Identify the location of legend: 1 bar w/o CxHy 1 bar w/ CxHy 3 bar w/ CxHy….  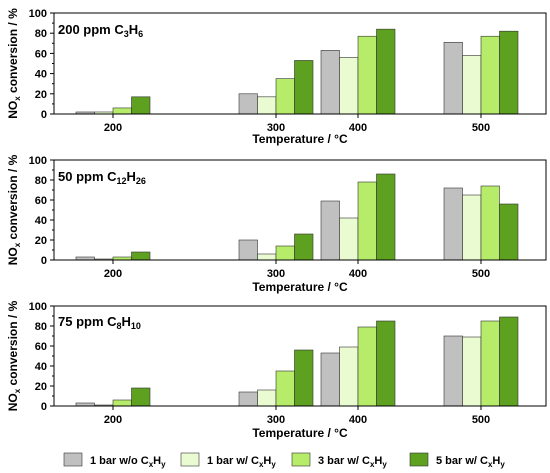
(284, 460).